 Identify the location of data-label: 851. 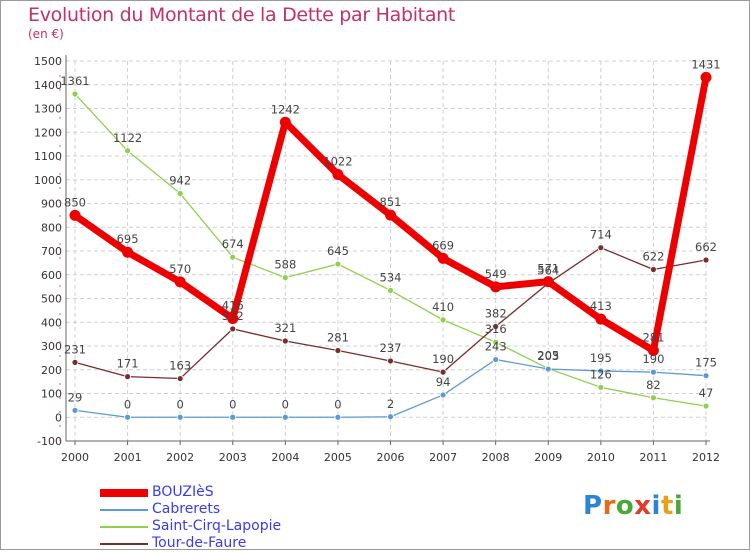
(391, 202).